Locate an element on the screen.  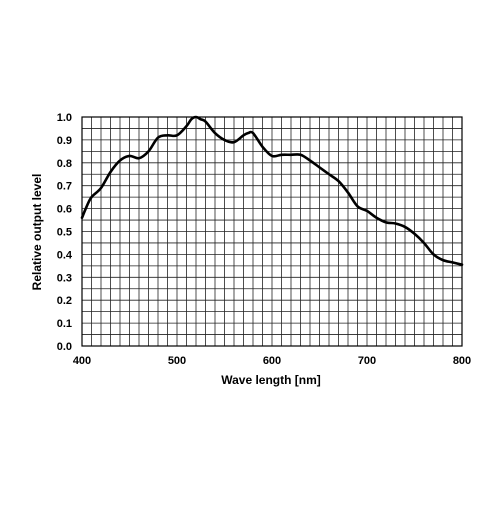
y-tick-label: 0.9 is located at coordinates (64, 141).